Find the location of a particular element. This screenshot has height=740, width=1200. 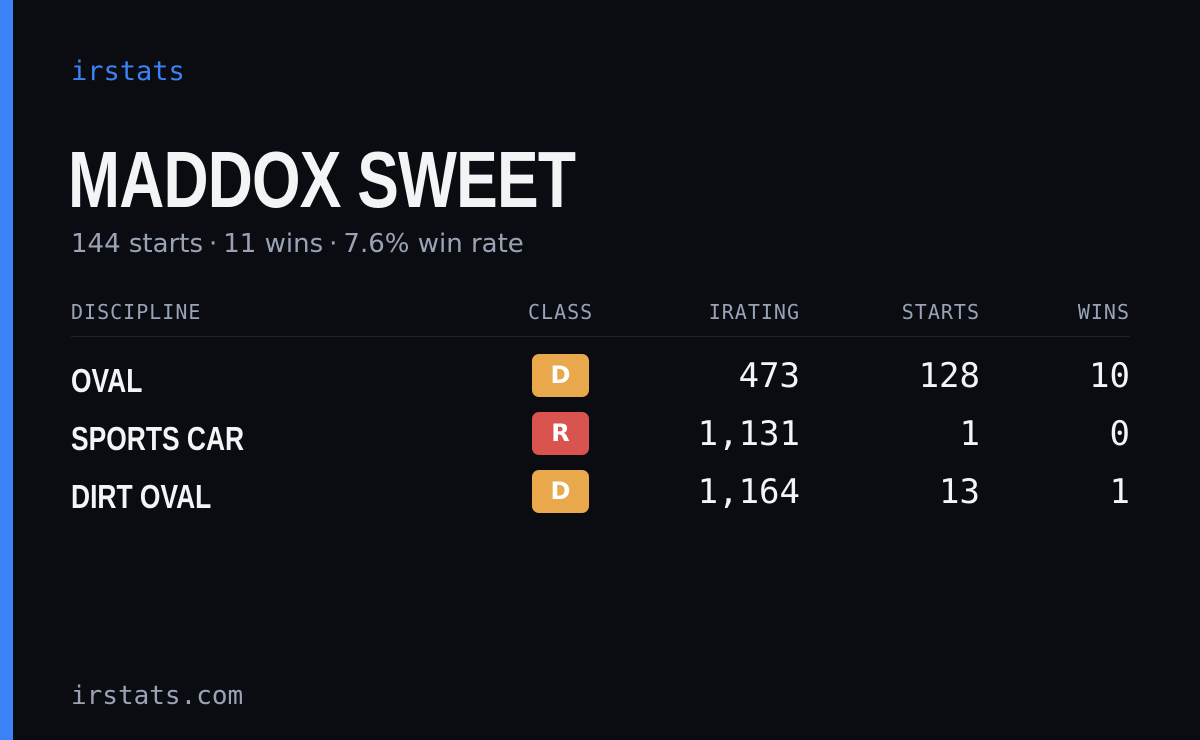

wins-summary: 11 wins is located at coordinates (273, 244).